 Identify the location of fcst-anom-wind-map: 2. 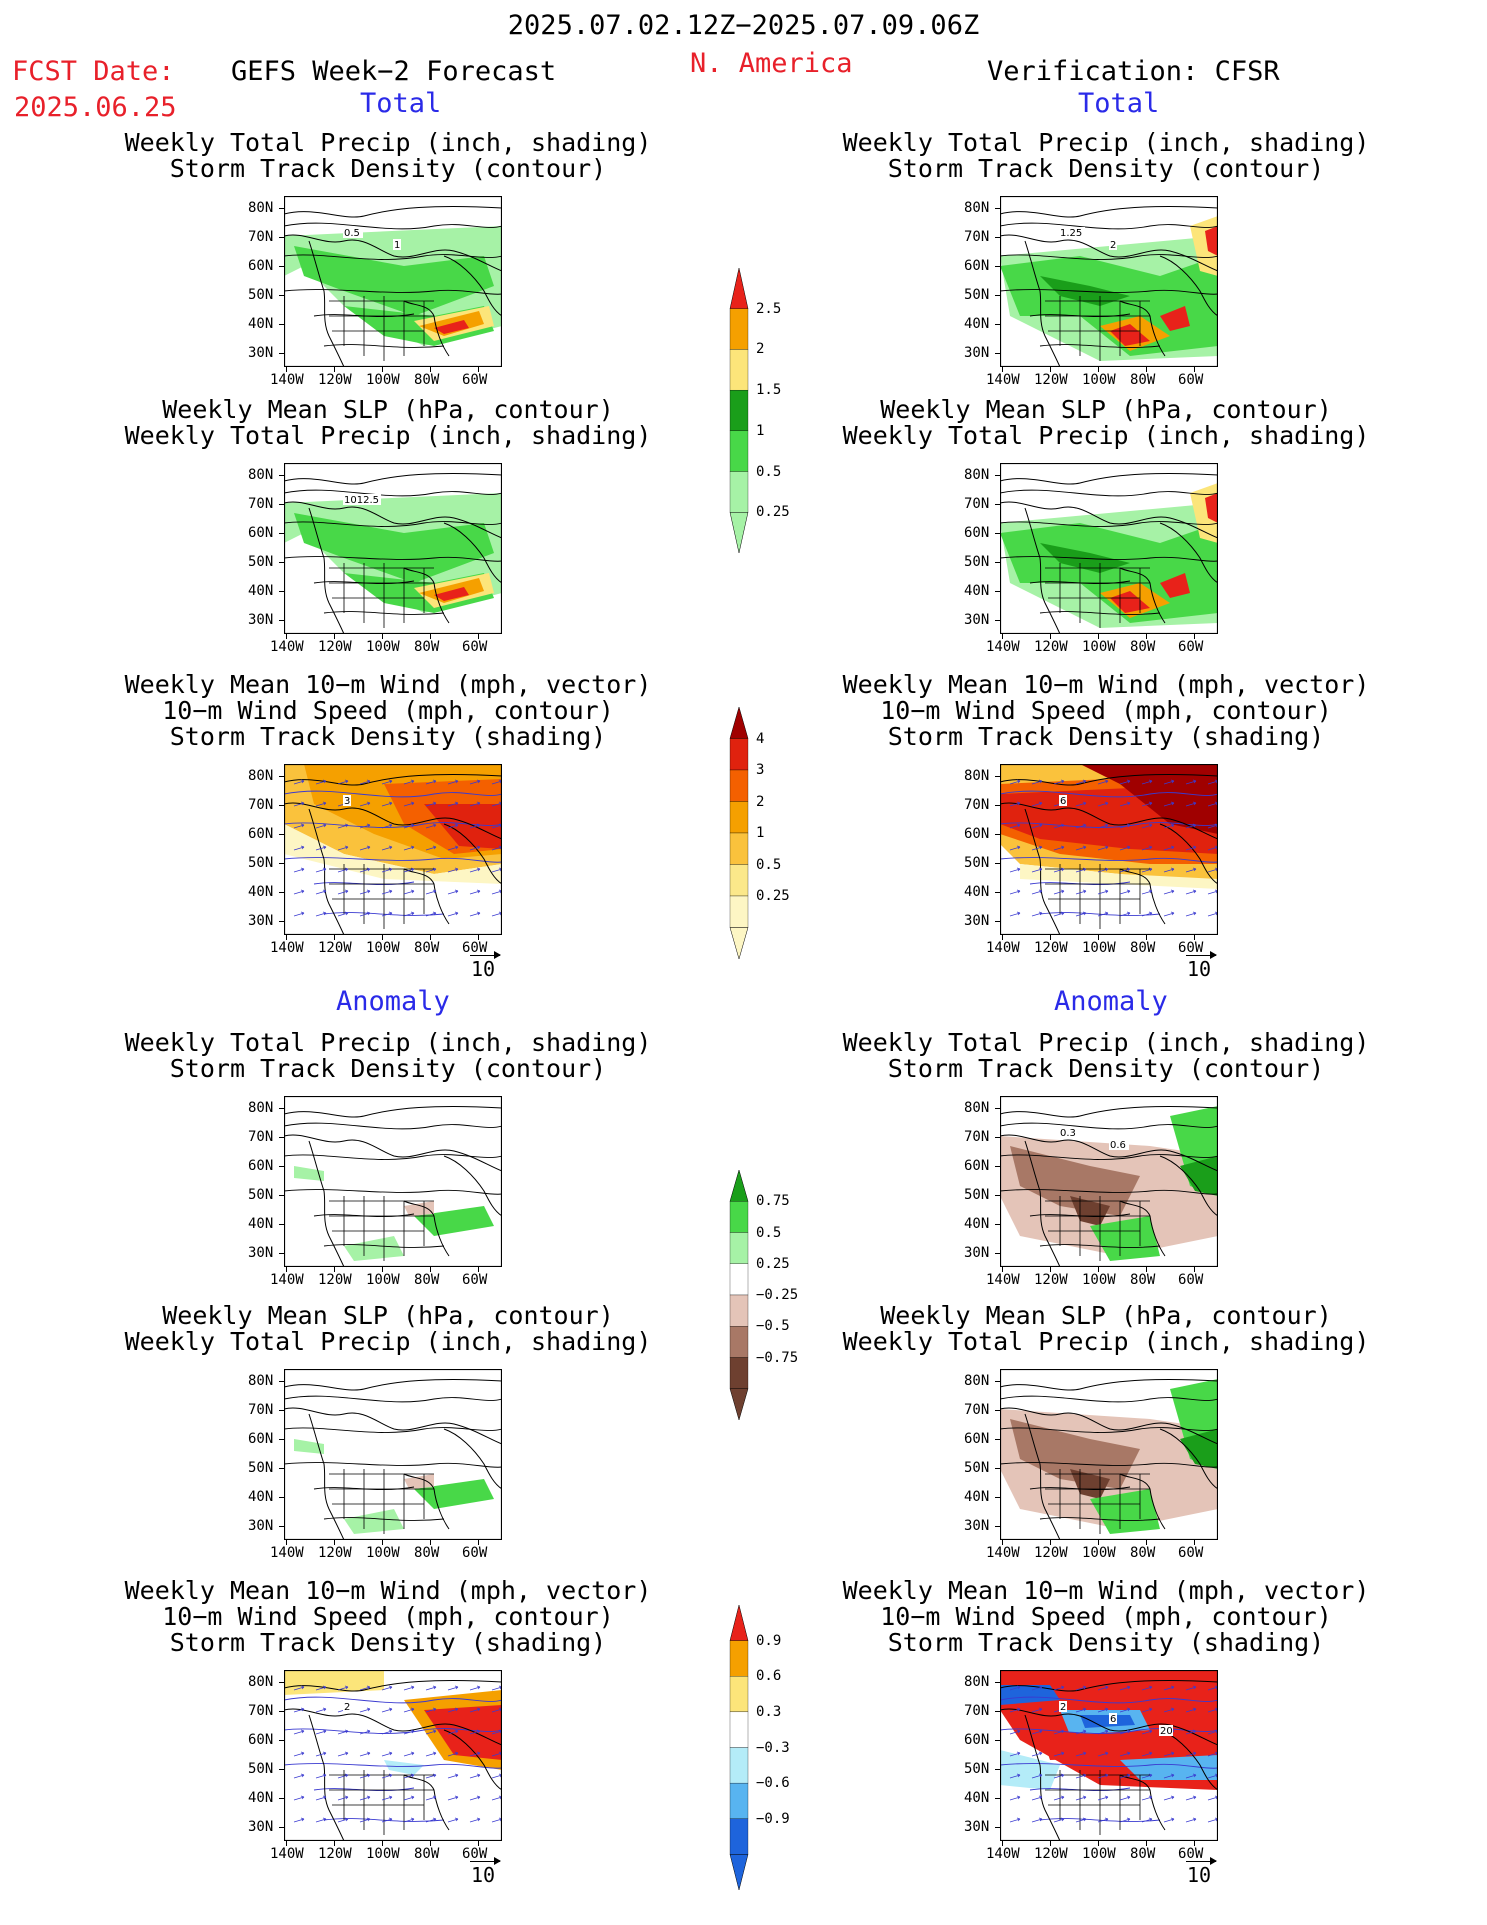
(393, 1755).